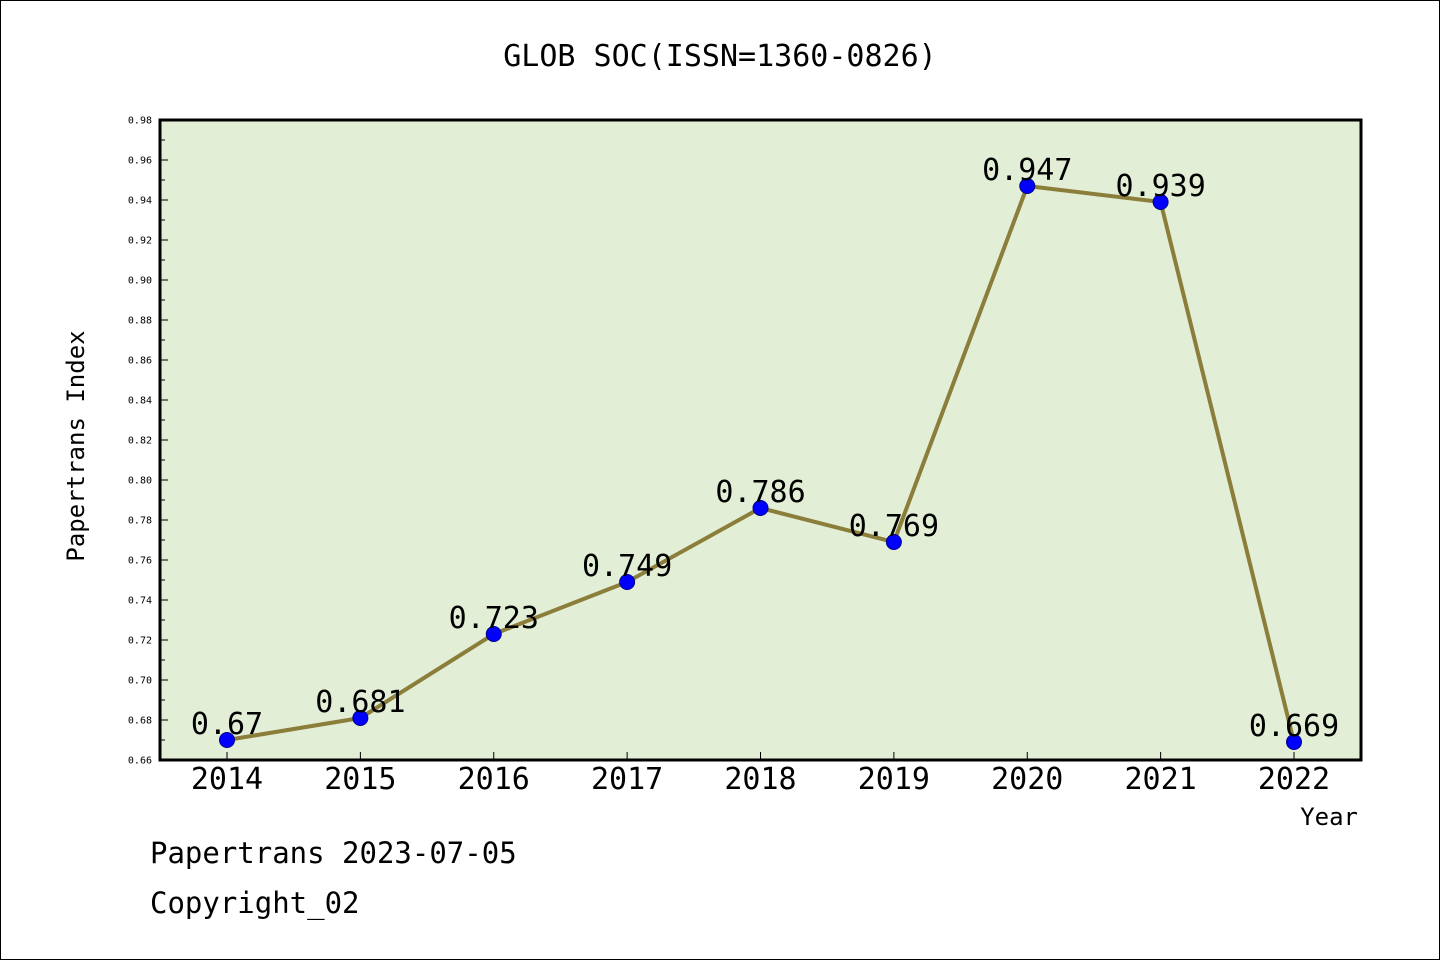 Image resolution: width=1440 pixels, height=960 pixels. Describe the element at coordinates (140, 681) in the screenshot. I see `y-tick-label: 0.70` at that location.